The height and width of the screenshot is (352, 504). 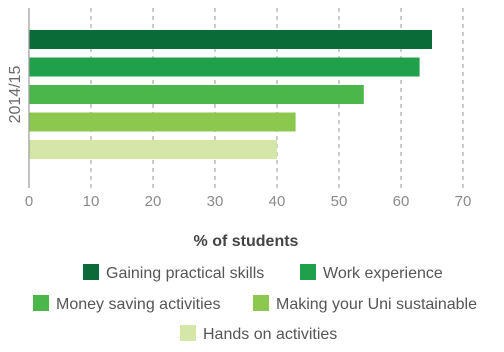 I want to click on x-tick-label: 70, so click(x=463, y=201).